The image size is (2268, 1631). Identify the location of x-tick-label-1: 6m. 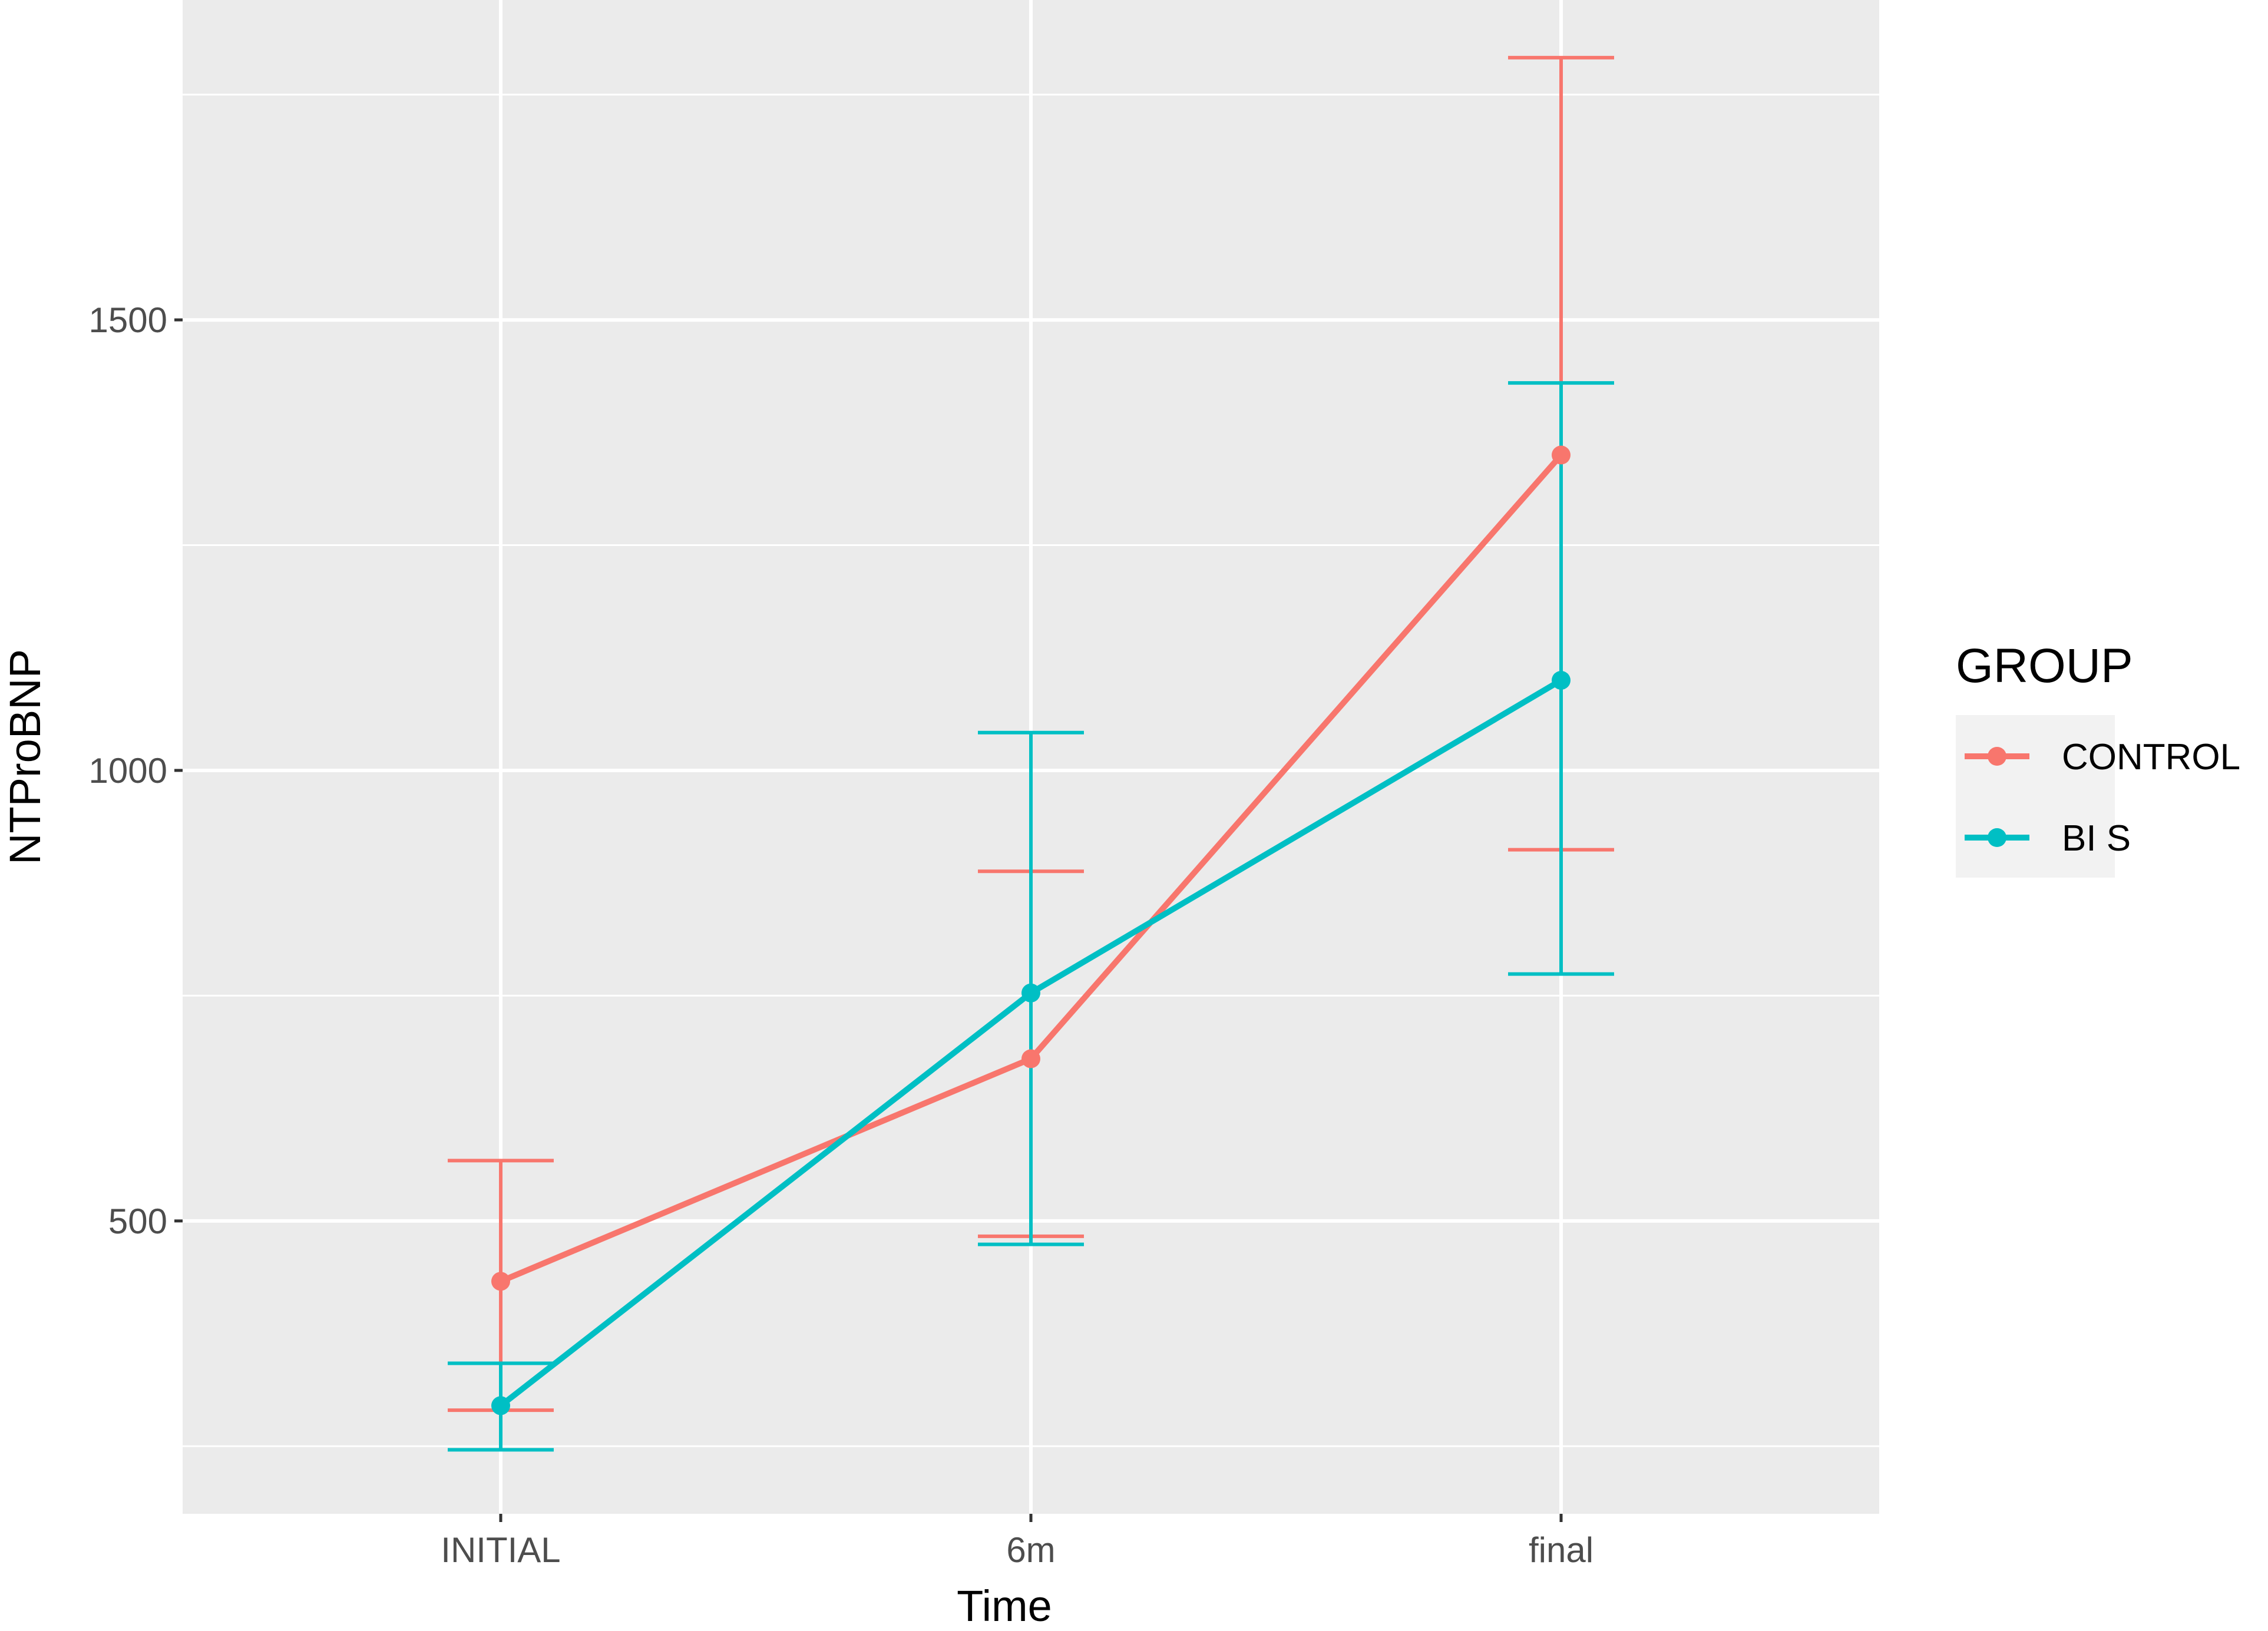
(1030, 1550).